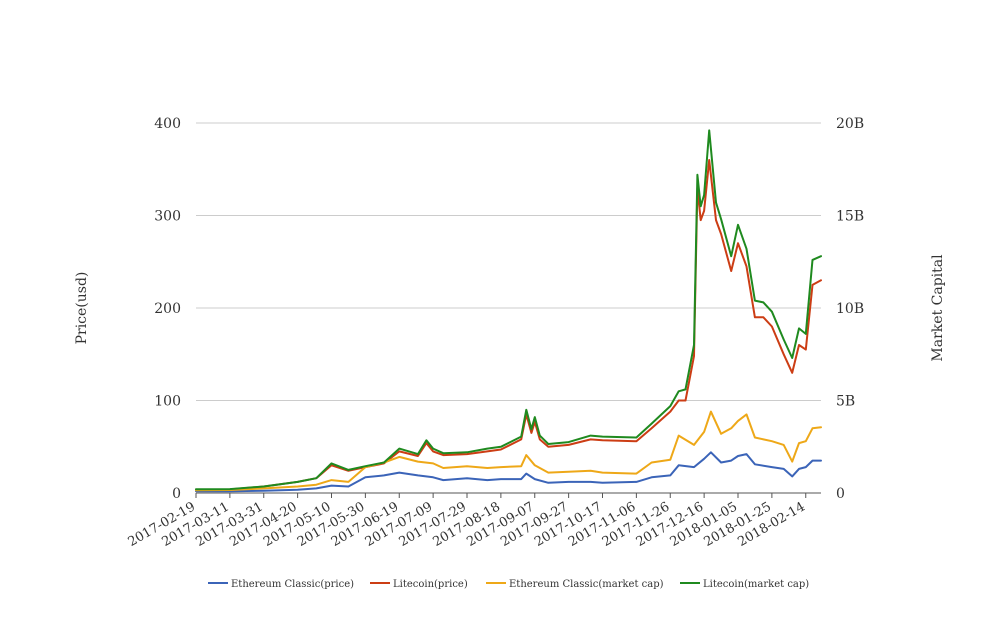 The image size is (1008, 620). What do you see at coordinates (167, 124) in the screenshot?
I see `y-tick-label-left: 400` at bounding box center [167, 124].